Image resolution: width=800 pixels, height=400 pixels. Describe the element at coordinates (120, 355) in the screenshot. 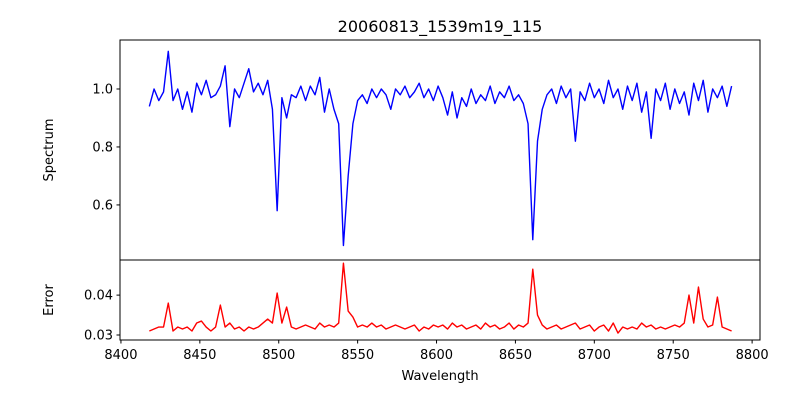

I see `xtick-label: 8400` at that location.